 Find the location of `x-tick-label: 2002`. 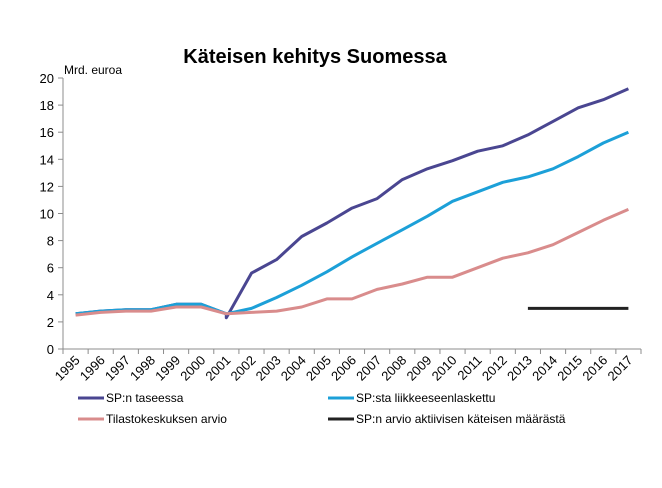

x-tick-label: 2002 is located at coordinates (243, 368).